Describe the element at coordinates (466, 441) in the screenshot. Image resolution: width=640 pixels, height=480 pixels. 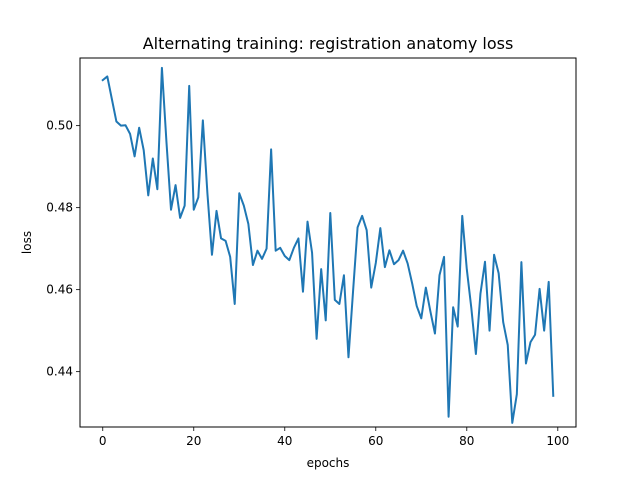
I see `x-tick-label: 80` at that location.